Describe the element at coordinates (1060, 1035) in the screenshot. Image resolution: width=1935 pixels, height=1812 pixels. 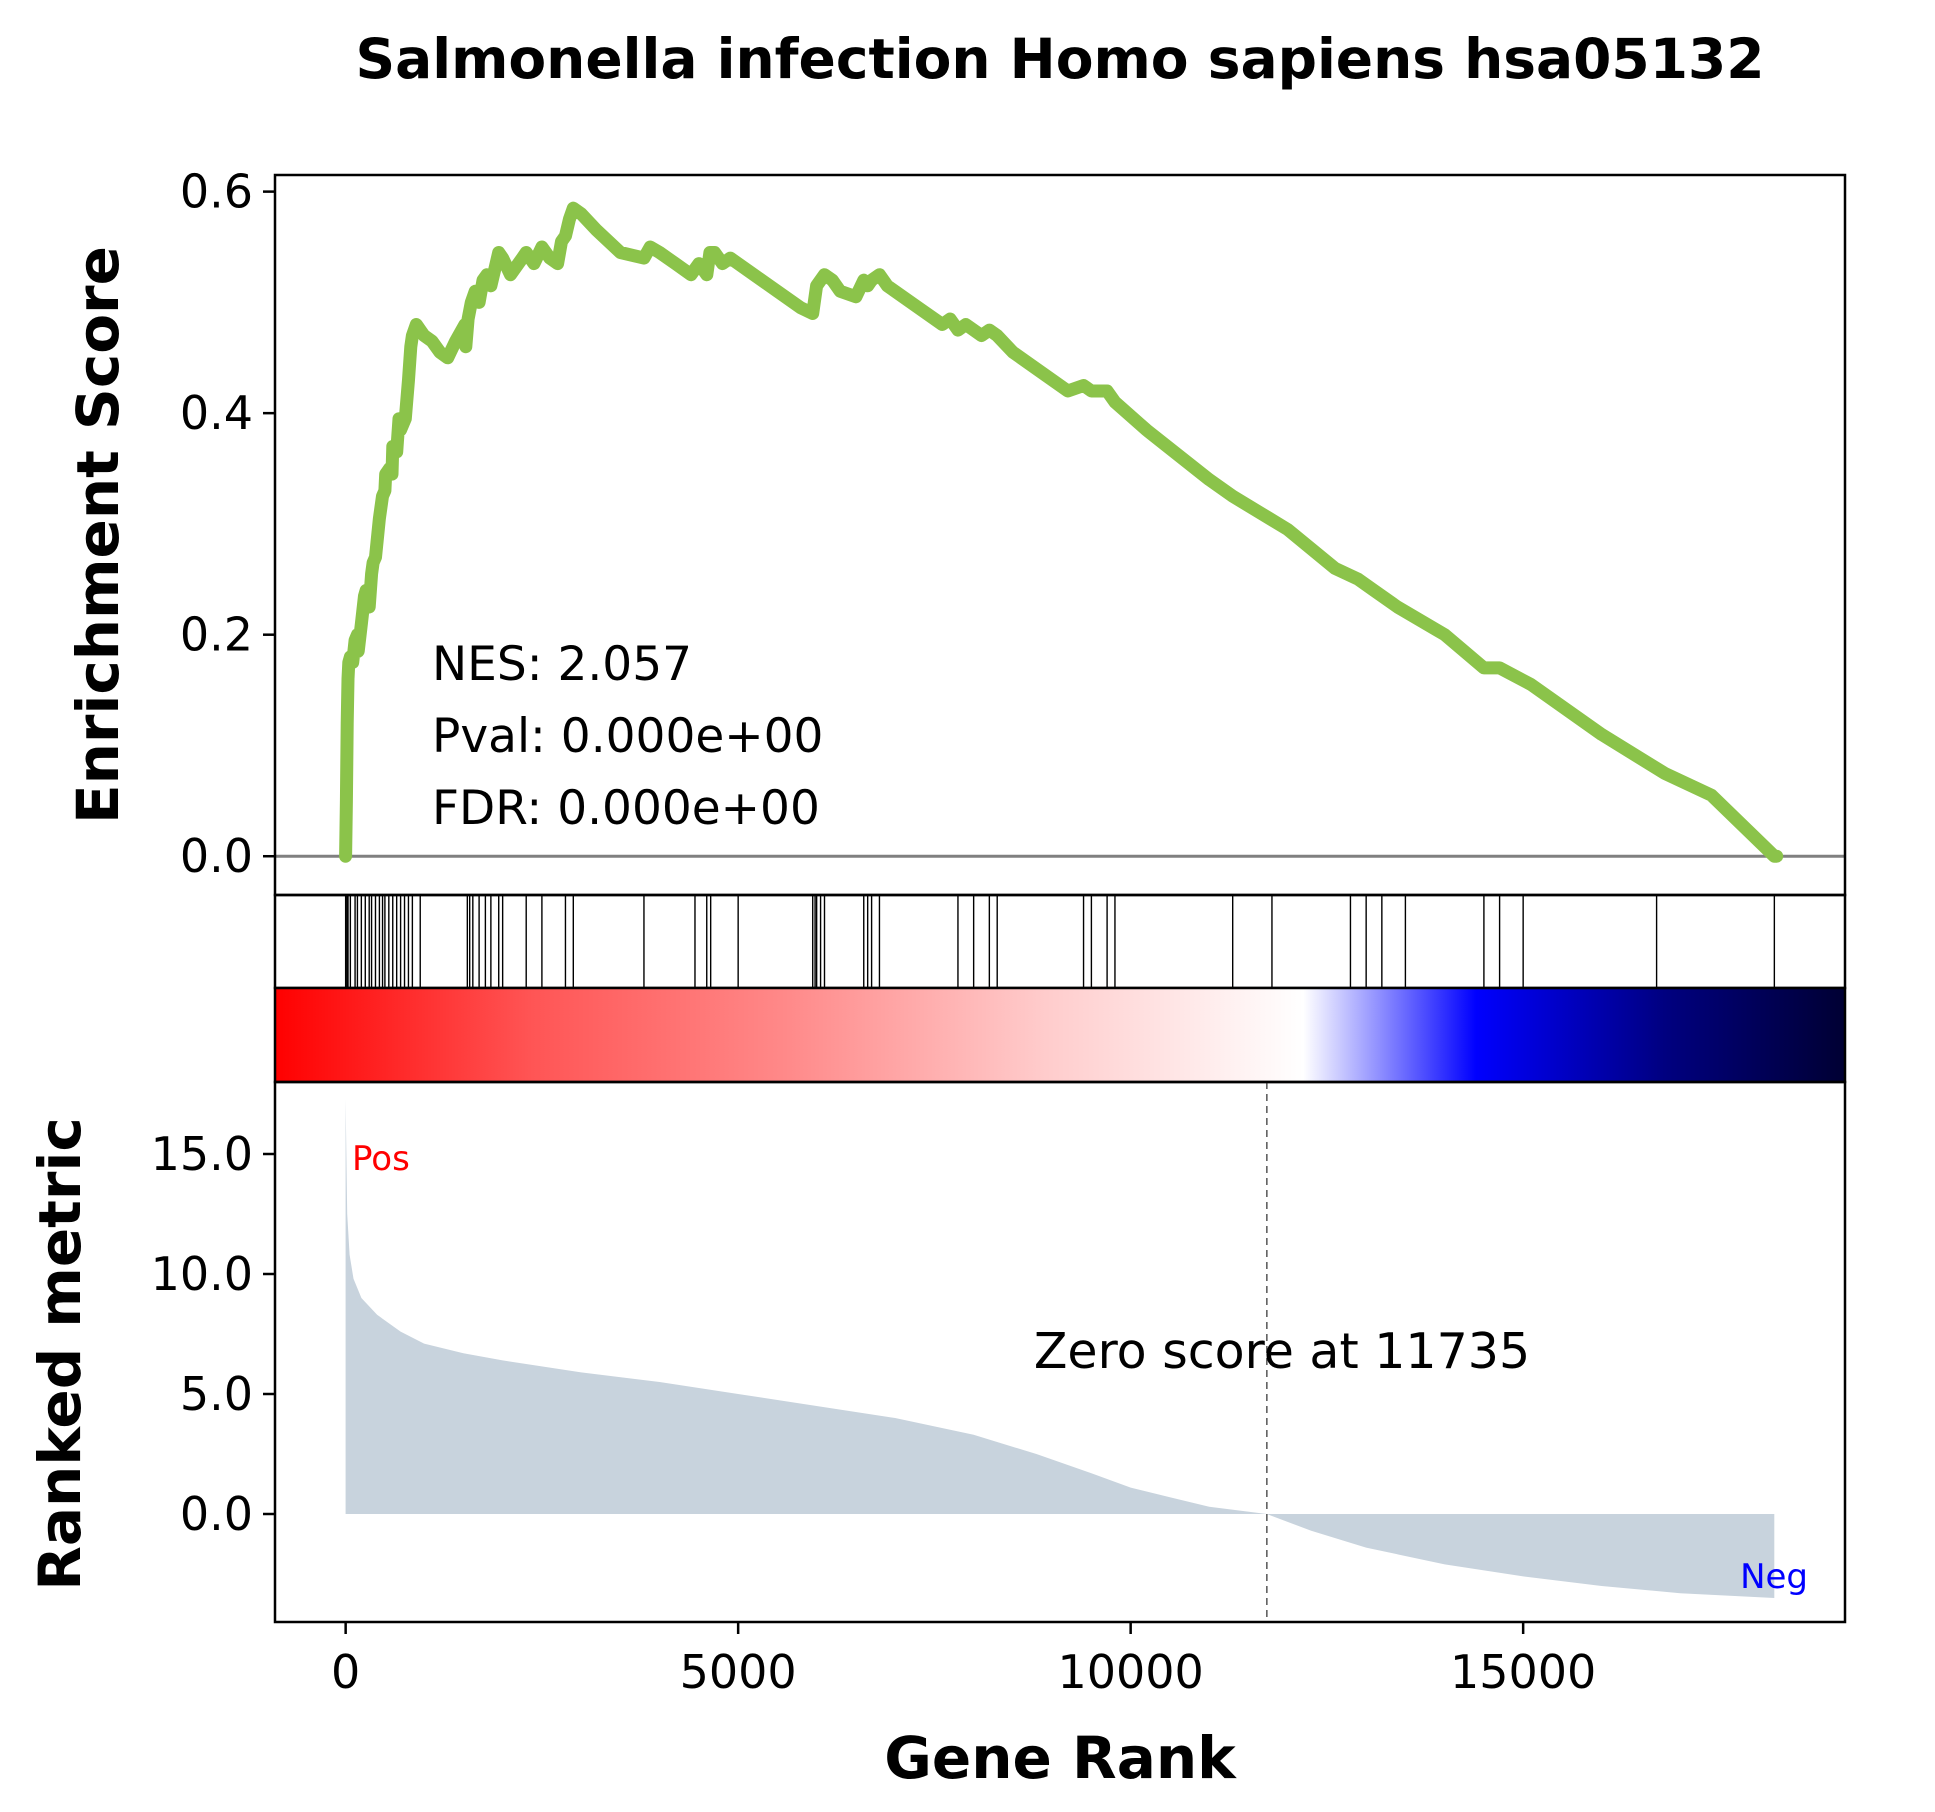
I see `rank-color-bar` at that location.